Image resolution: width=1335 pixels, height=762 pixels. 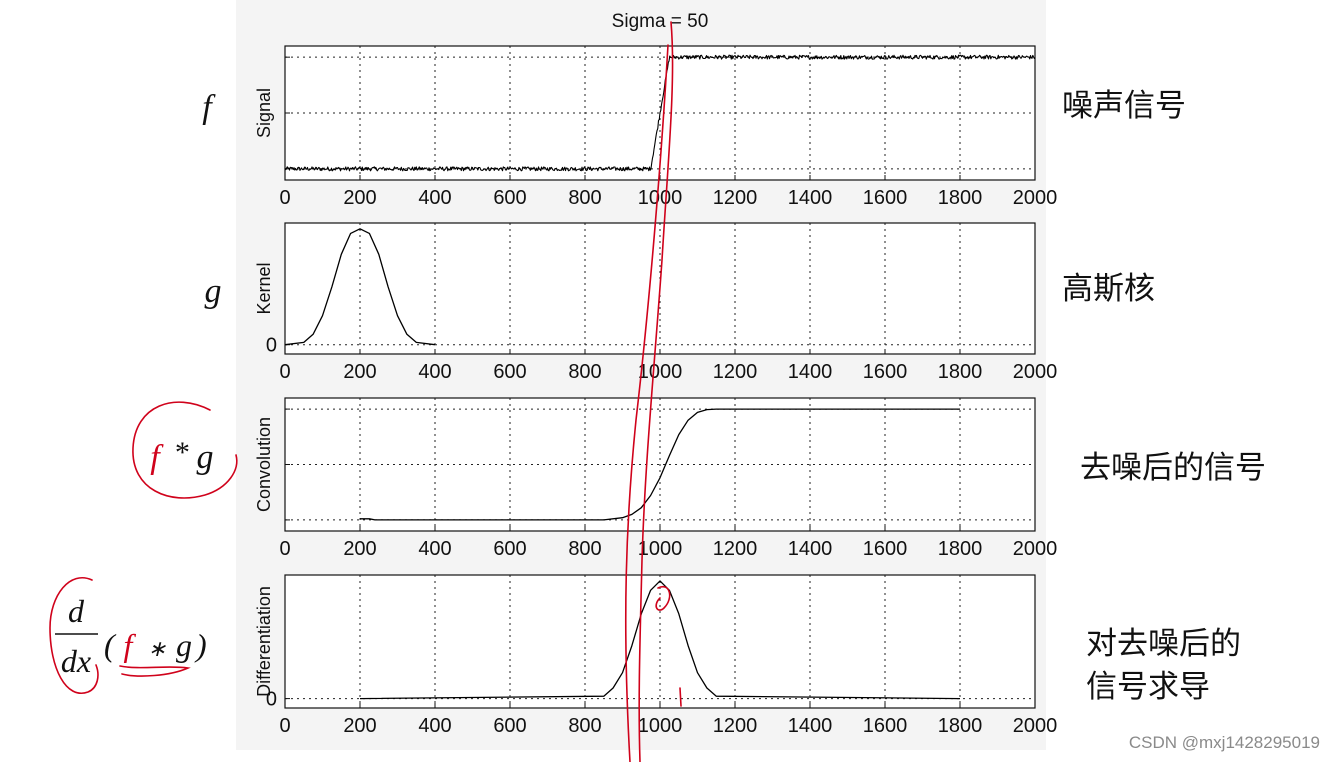 I want to click on series-line-signal, so click(x=660, y=113).